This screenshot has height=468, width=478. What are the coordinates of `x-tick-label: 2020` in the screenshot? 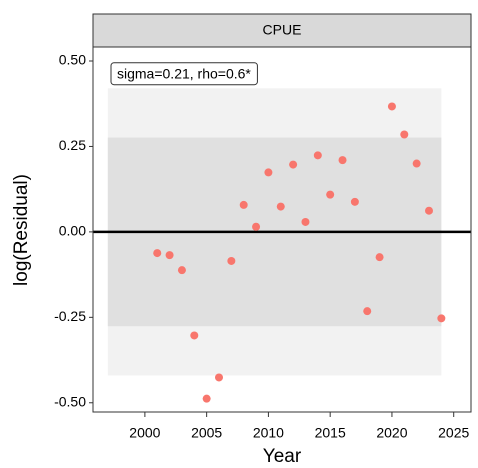 It's located at (391, 433).